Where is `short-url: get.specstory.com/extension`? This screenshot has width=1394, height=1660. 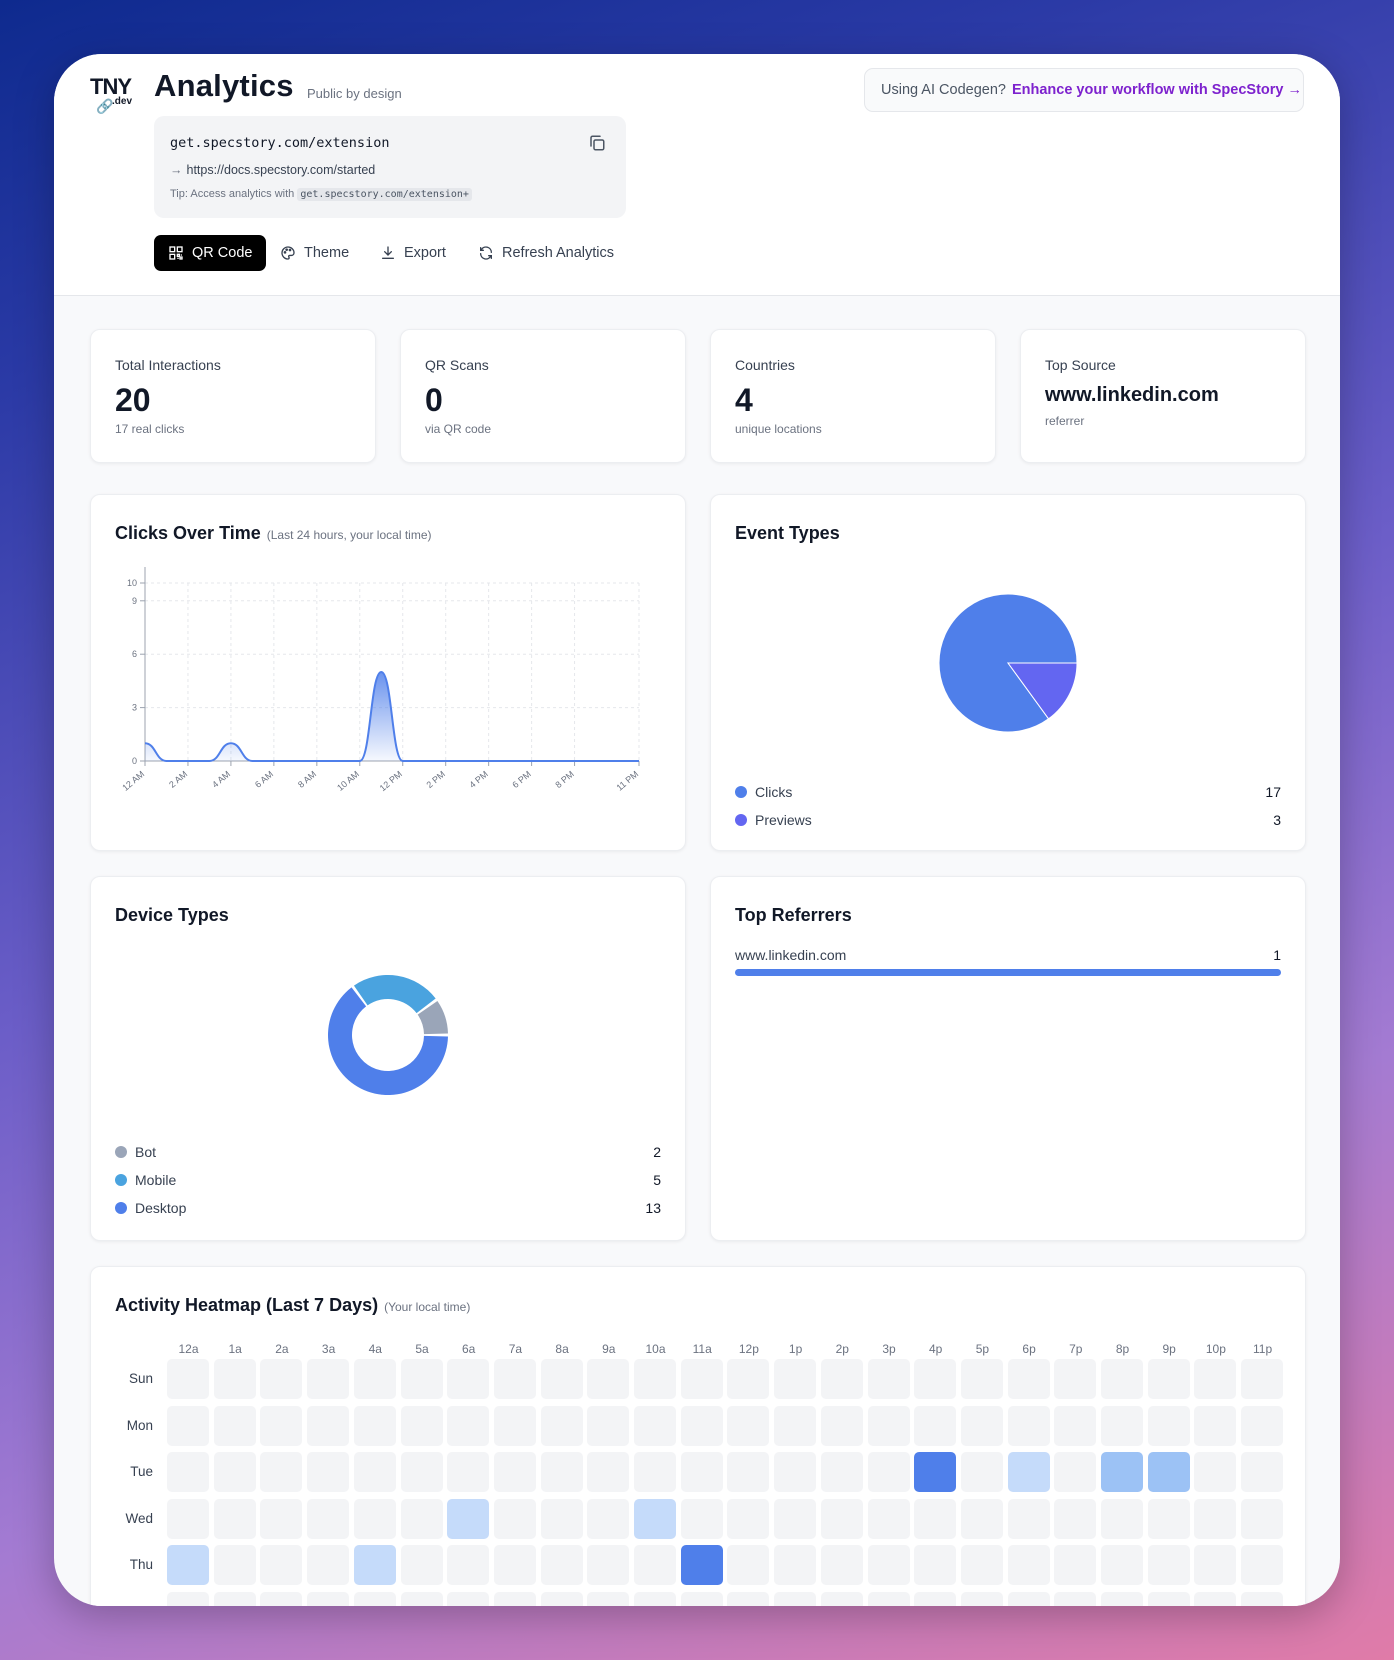 short-url: get.specstory.com/extension is located at coordinates (280, 143).